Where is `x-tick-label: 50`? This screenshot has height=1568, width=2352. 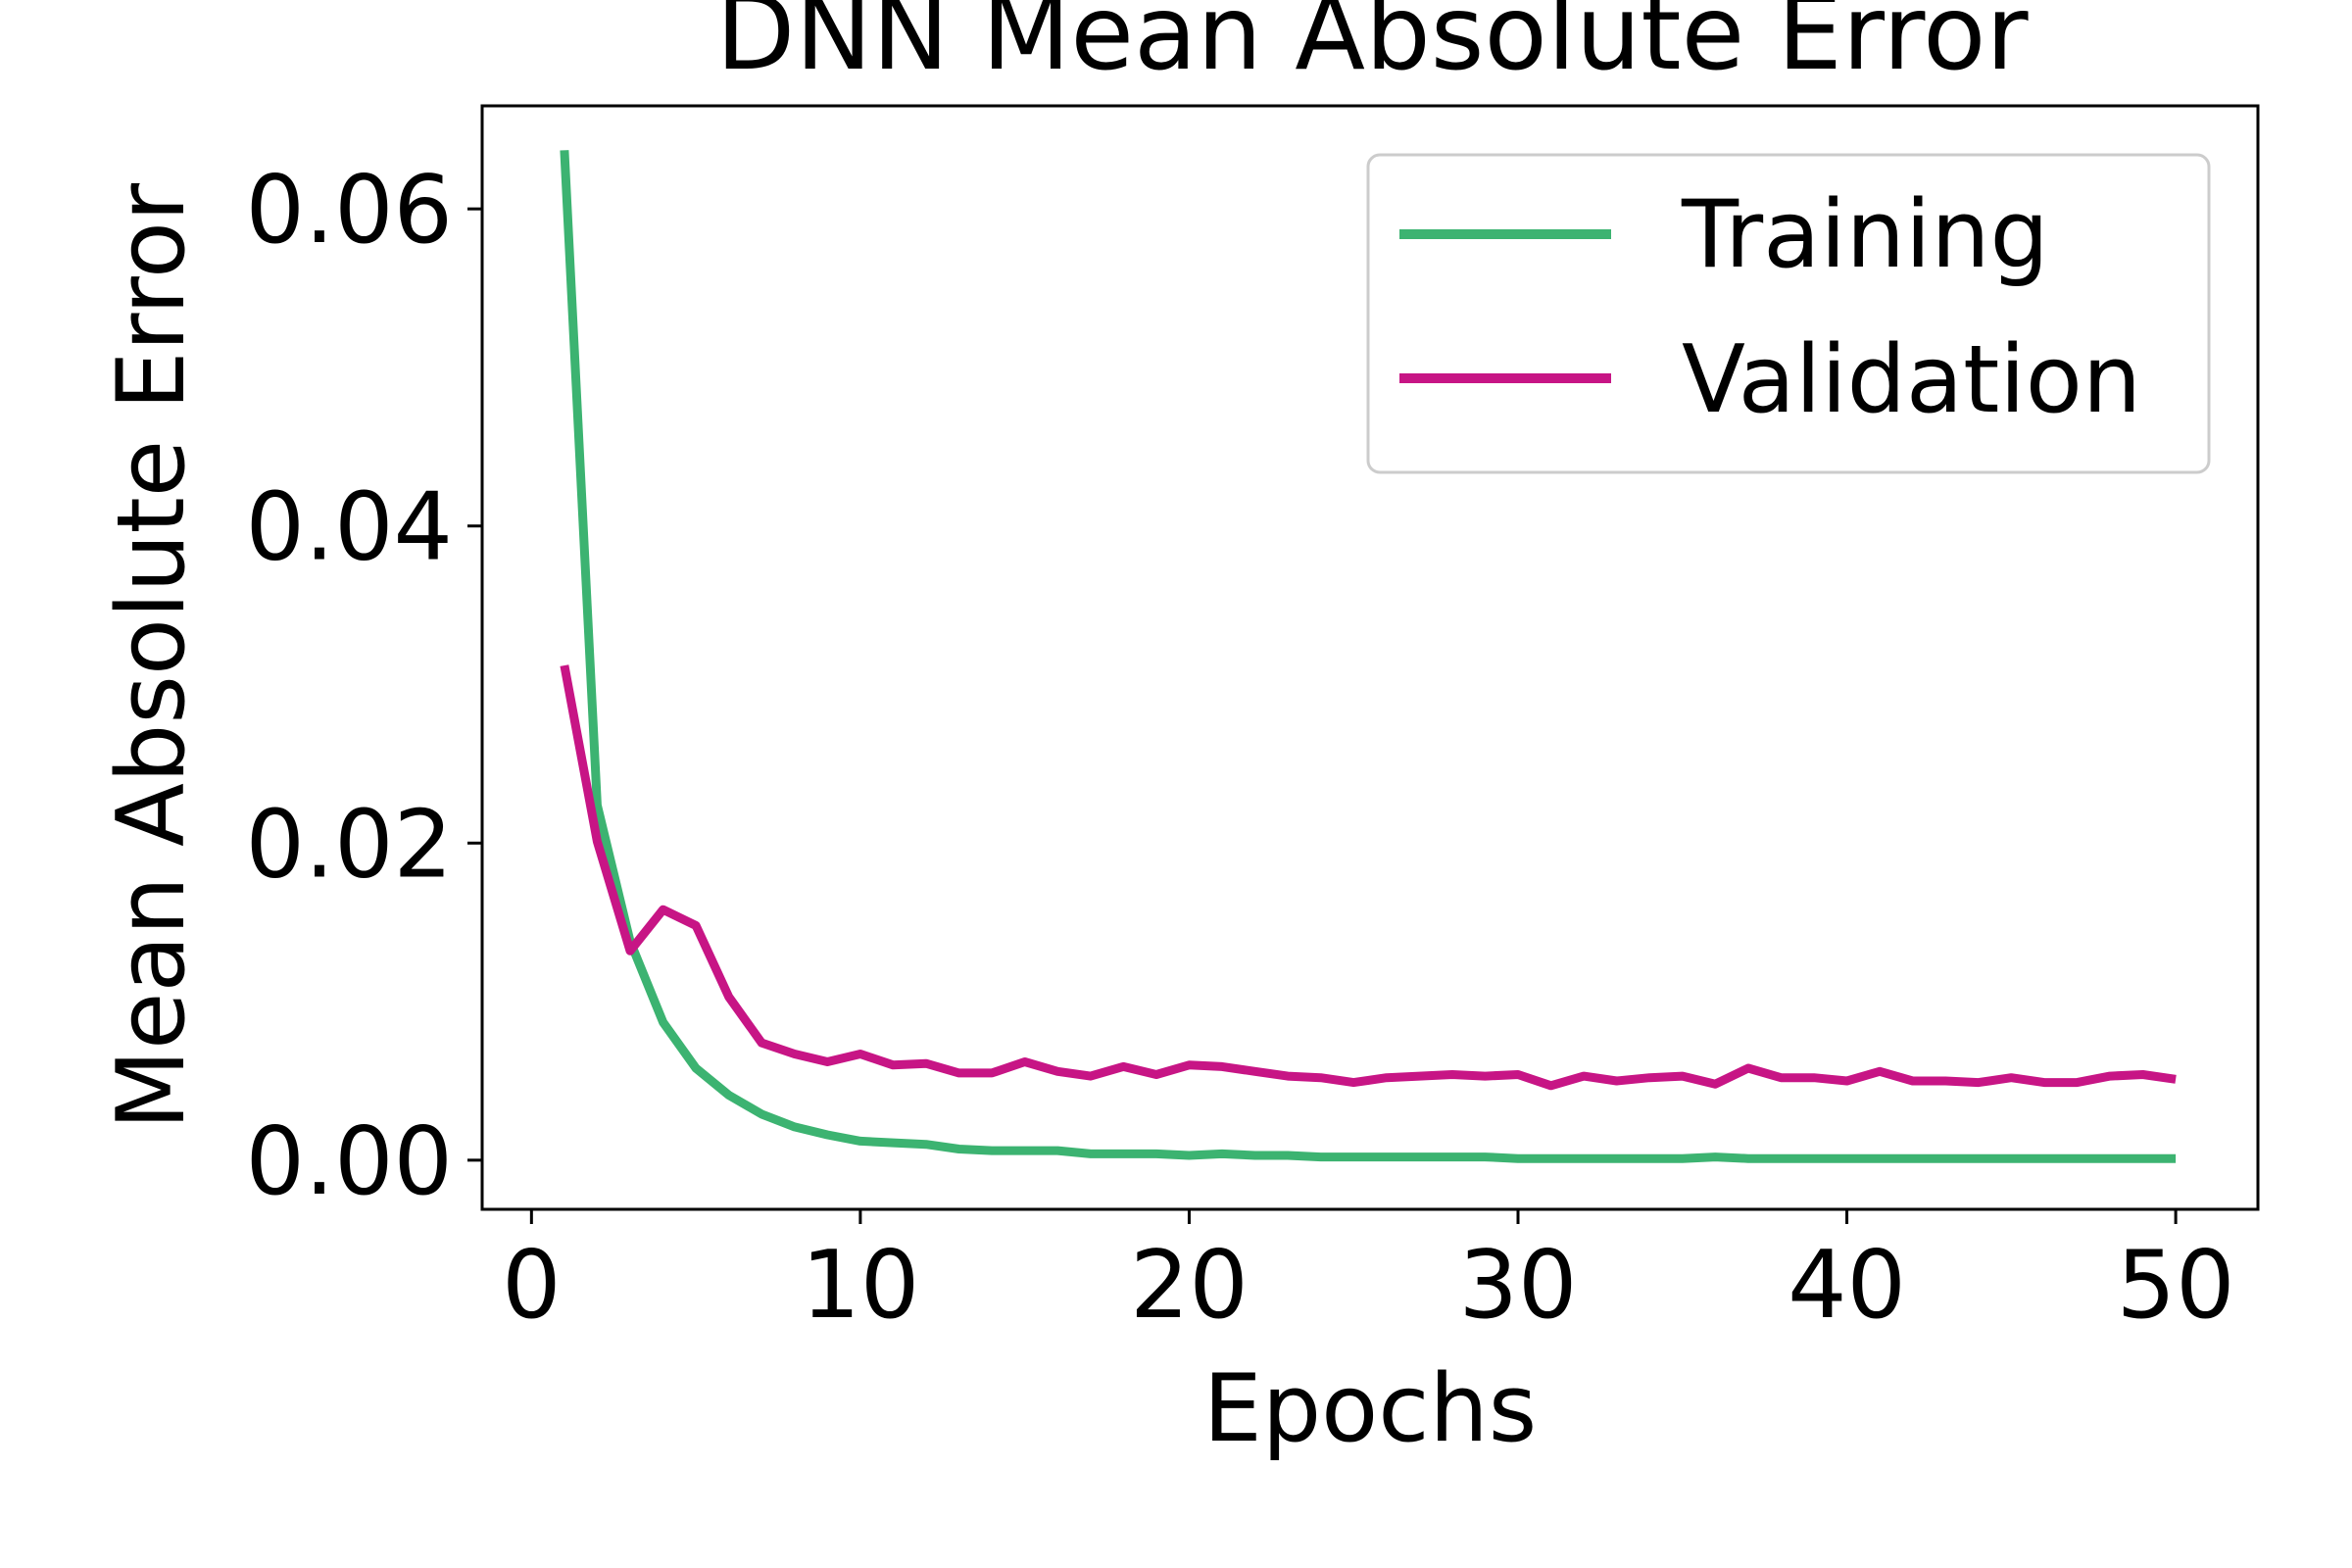
x-tick-label: 50 is located at coordinates (2176, 1286).